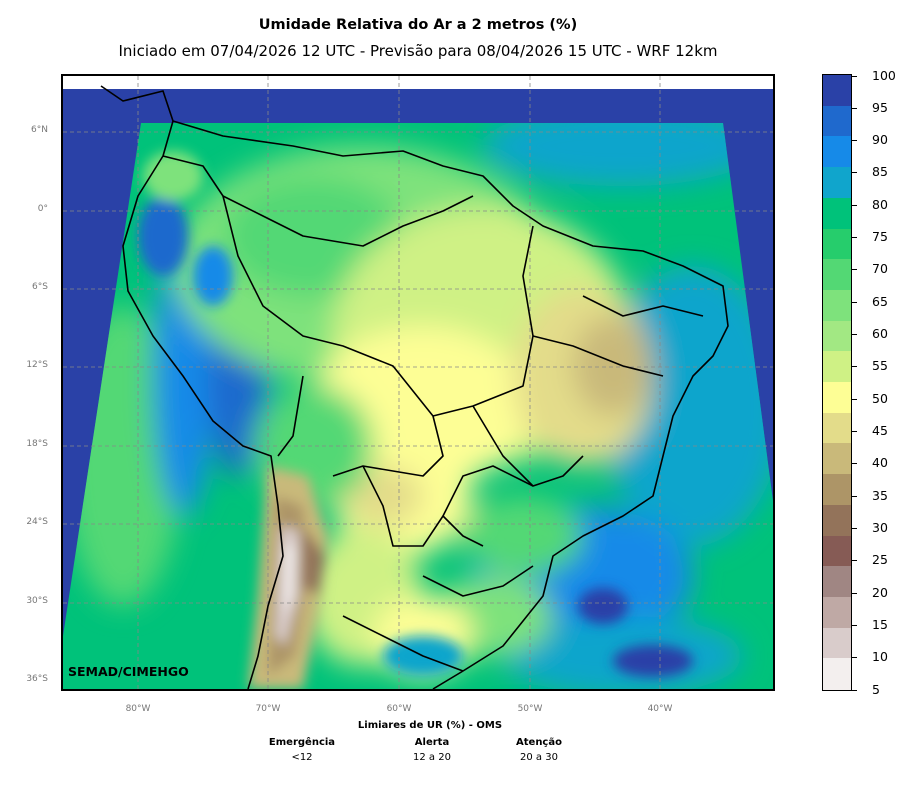  Describe the element at coordinates (432, 750) in the screenshot. I see `threshold-alerta: Alerta 12 a 20` at that location.